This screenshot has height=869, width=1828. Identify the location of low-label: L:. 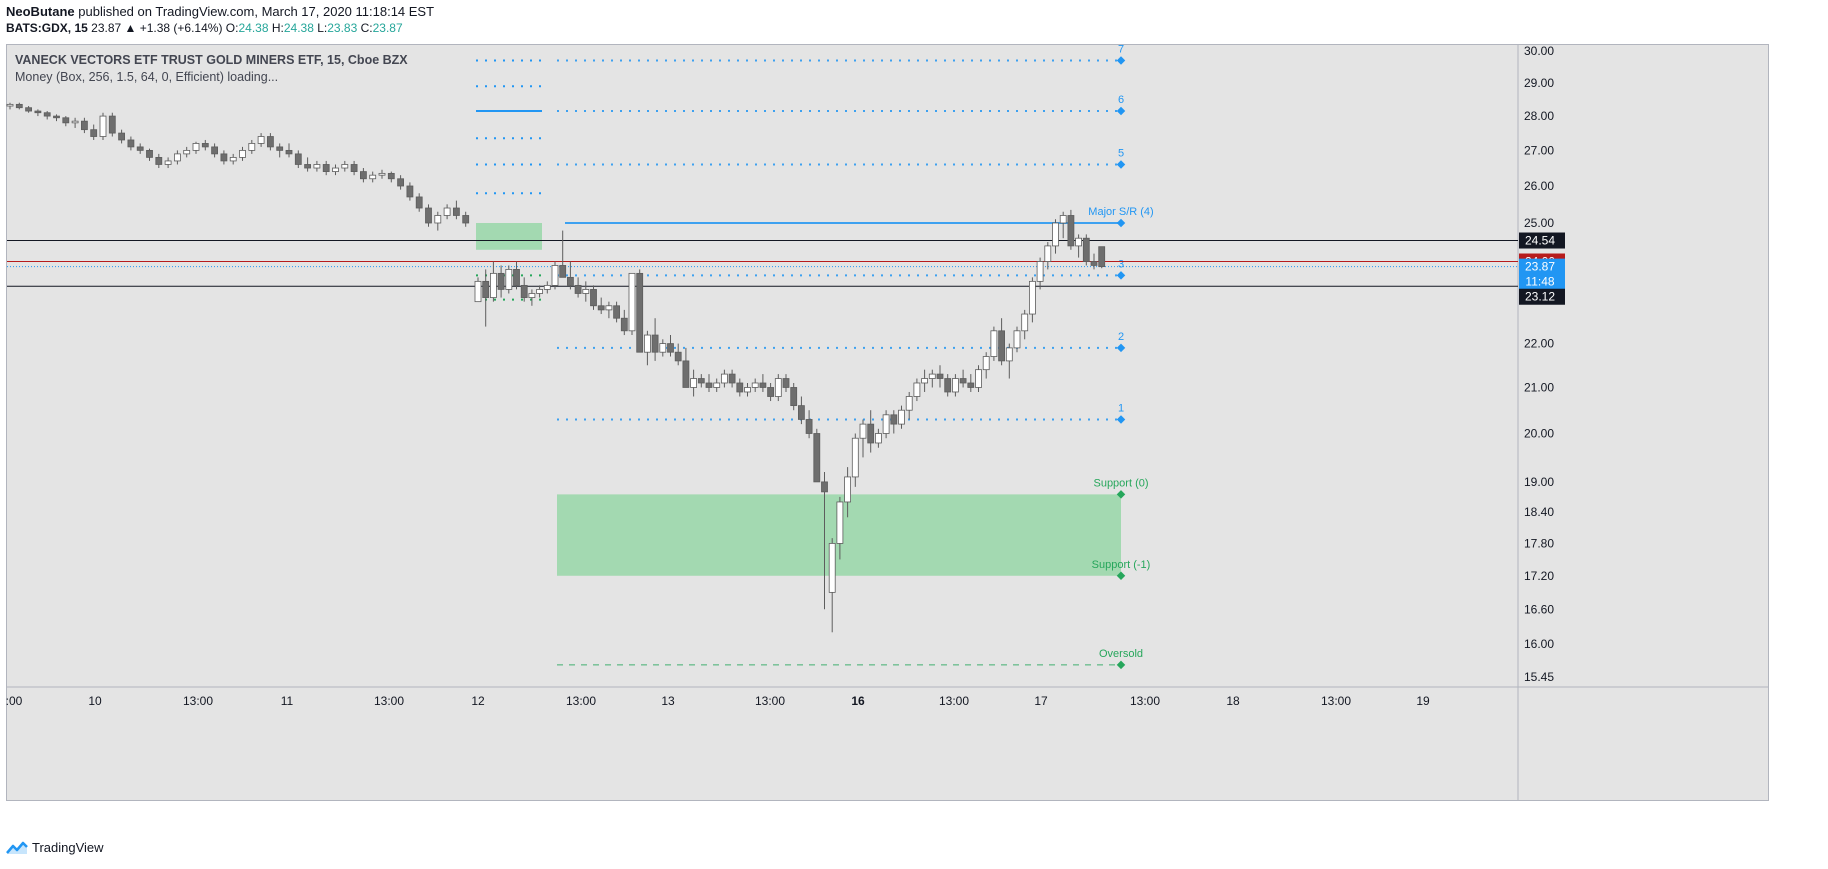
(322, 28).